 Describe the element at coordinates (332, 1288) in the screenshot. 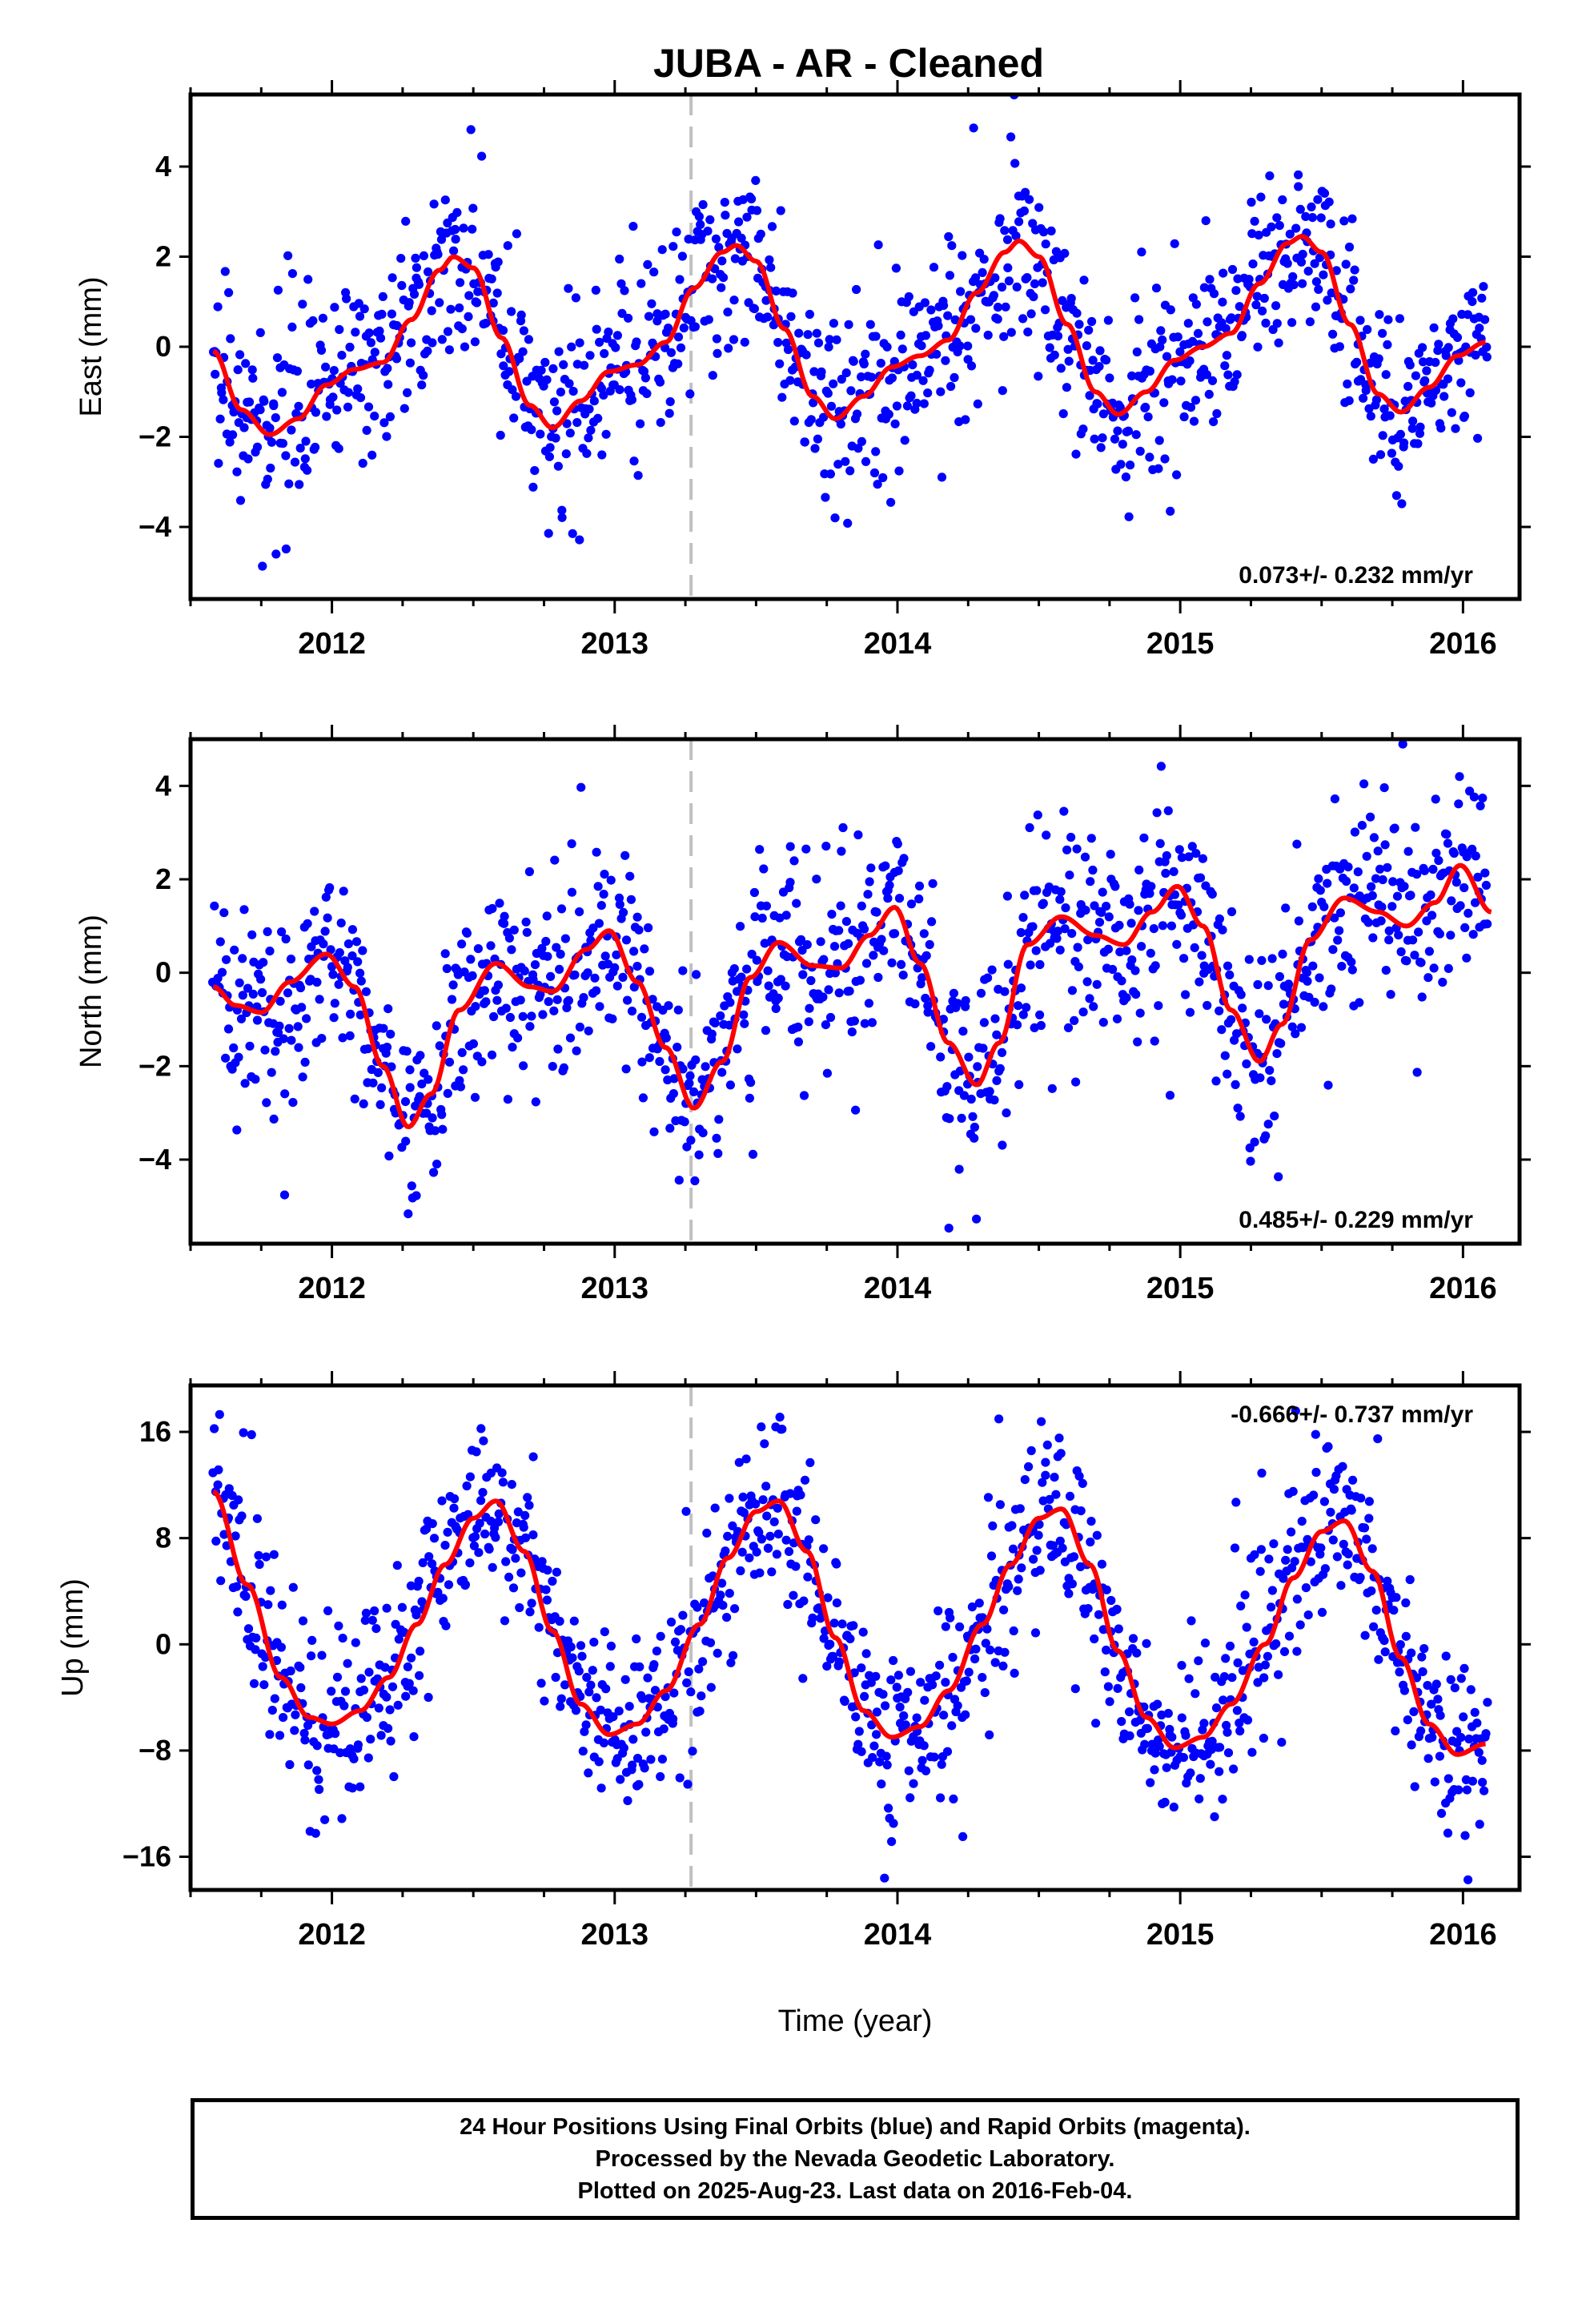

I see `x-tick-label: 2012` at that location.